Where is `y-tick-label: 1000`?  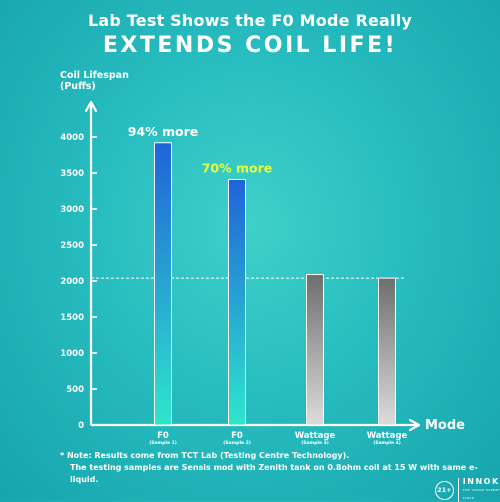 y-tick-label: 1000 is located at coordinates (72, 354).